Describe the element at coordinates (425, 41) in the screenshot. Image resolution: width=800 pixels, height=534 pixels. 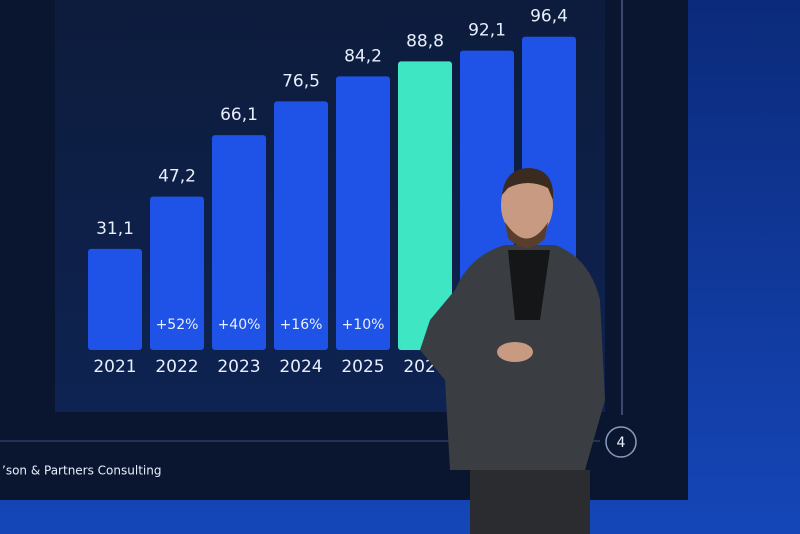
I see `value-label: 88,8` at that location.